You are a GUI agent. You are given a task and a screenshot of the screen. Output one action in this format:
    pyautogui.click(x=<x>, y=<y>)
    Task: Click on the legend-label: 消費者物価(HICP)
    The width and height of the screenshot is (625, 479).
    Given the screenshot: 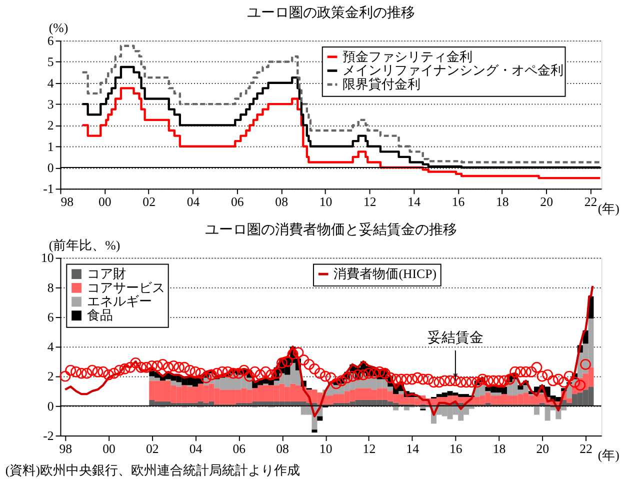 What is the action you would take?
    pyautogui.click(x=385, y=274)
    